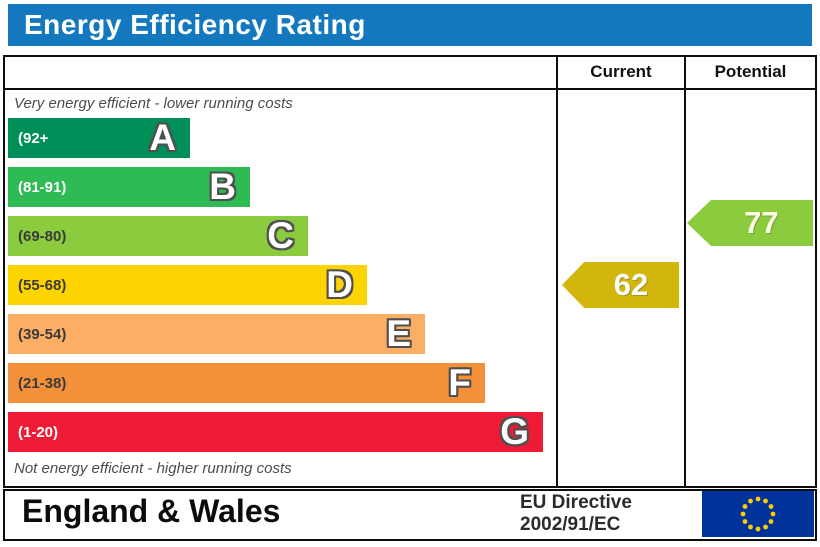 Image resolution: width=820 pixels, height=547 pixels. I want to click on column-divider-potential, so click(685, 271).